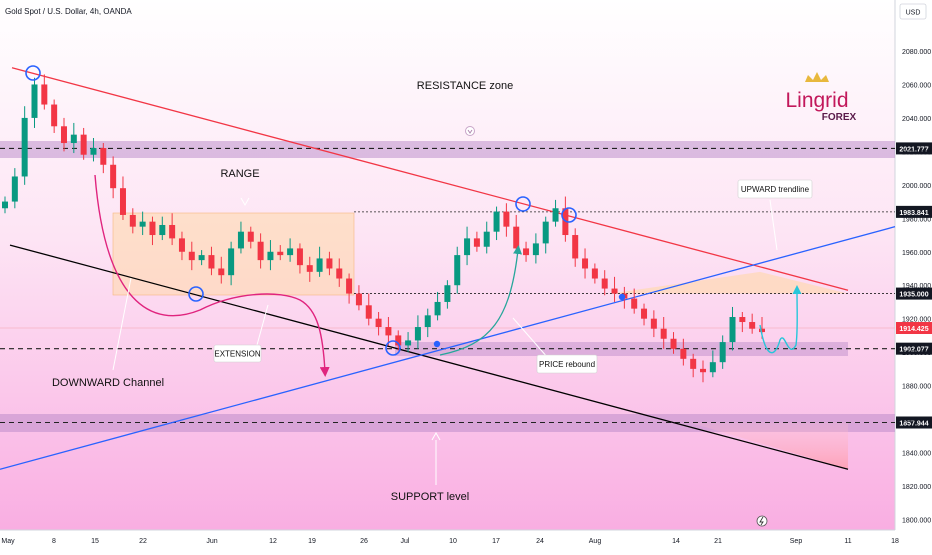  I want to click on rebound-arrow, so click(481, 300).